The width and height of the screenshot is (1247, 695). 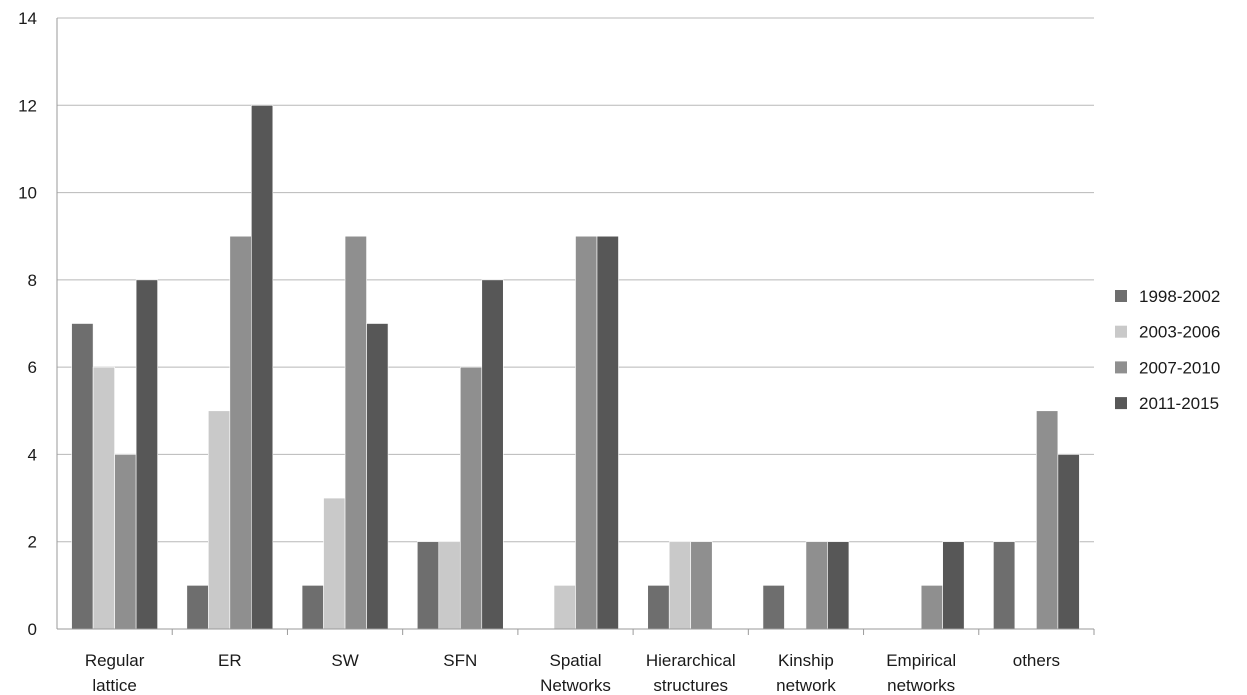 I want to click on x-tick-label: SFN, so click(x=460, y=660).